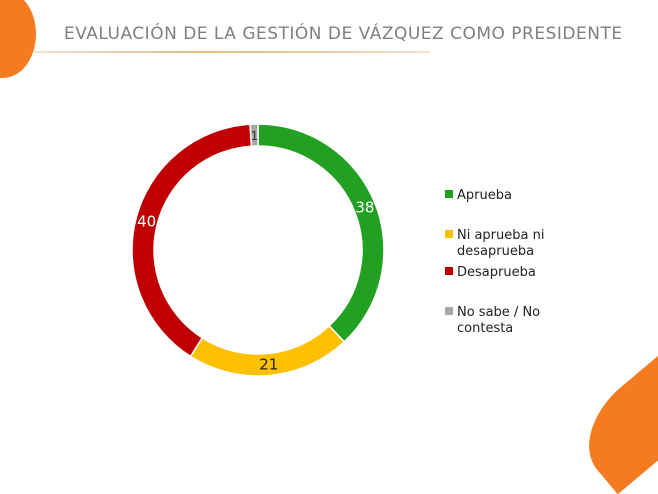 Image resolution: width=658 pixels, height=494 pixels. I want to click on data-label: 38, so click(364, 208).